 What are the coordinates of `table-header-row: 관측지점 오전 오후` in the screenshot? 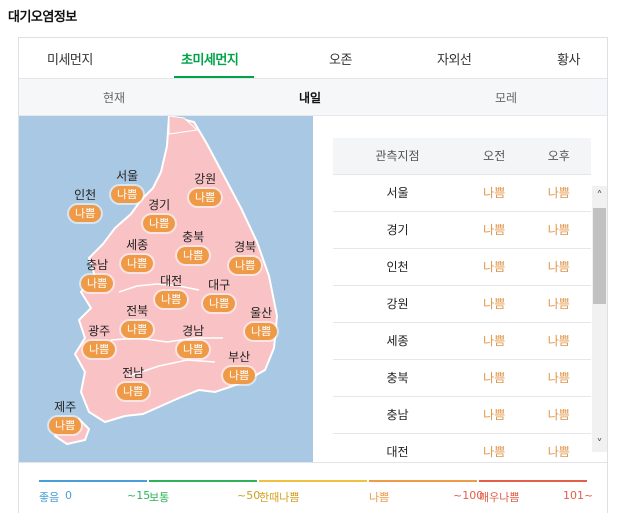 It's located at (462, 156).